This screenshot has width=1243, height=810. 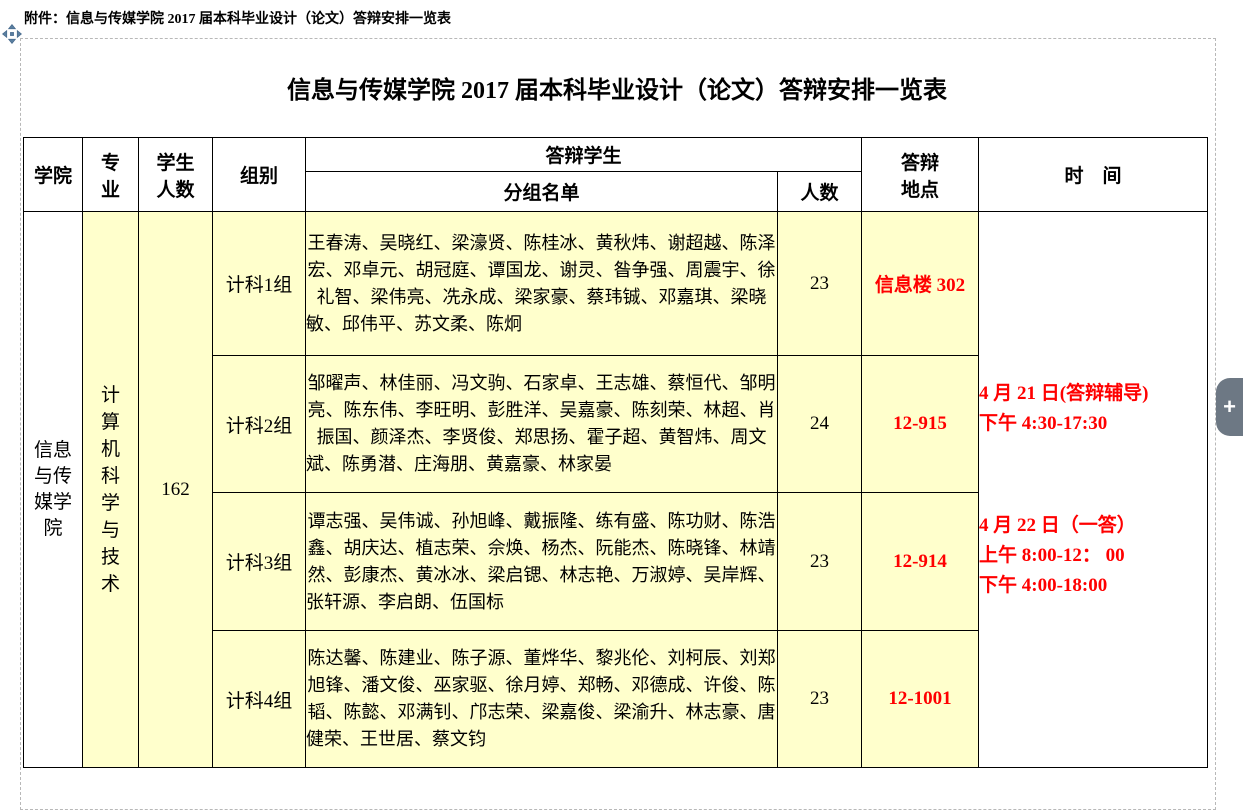 What do you see at coordinates (110, 174) in the screenshot?
I see `header-major: 专 业` at bounding box center [110, 174].